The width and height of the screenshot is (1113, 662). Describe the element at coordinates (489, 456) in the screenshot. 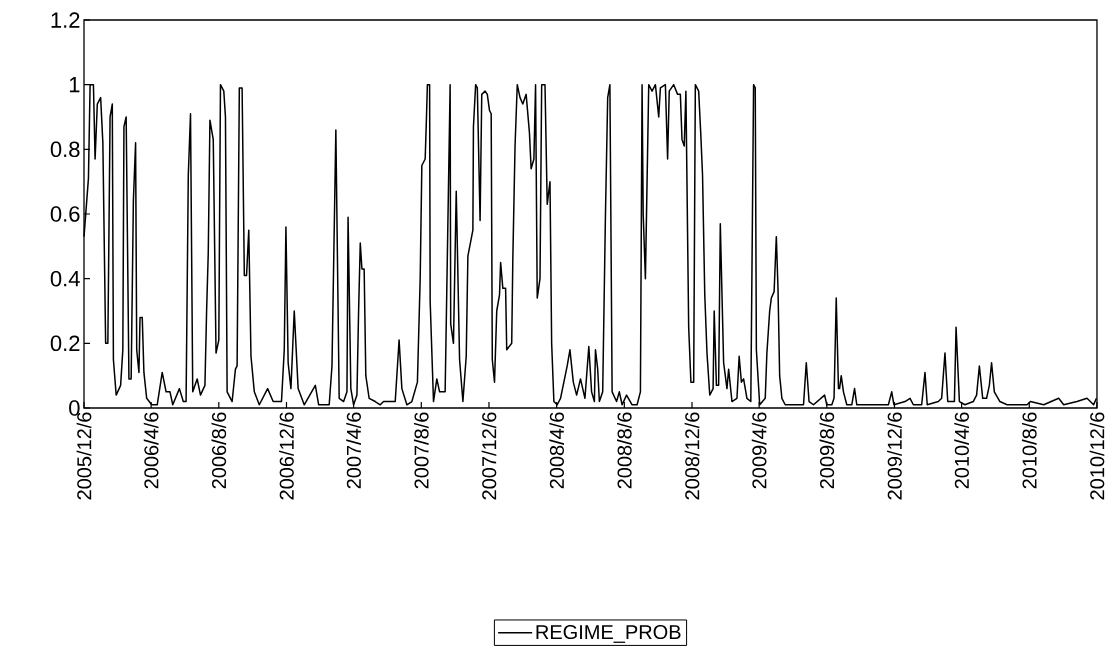

I see `x-tick-label: 2007/12/6` at that location.